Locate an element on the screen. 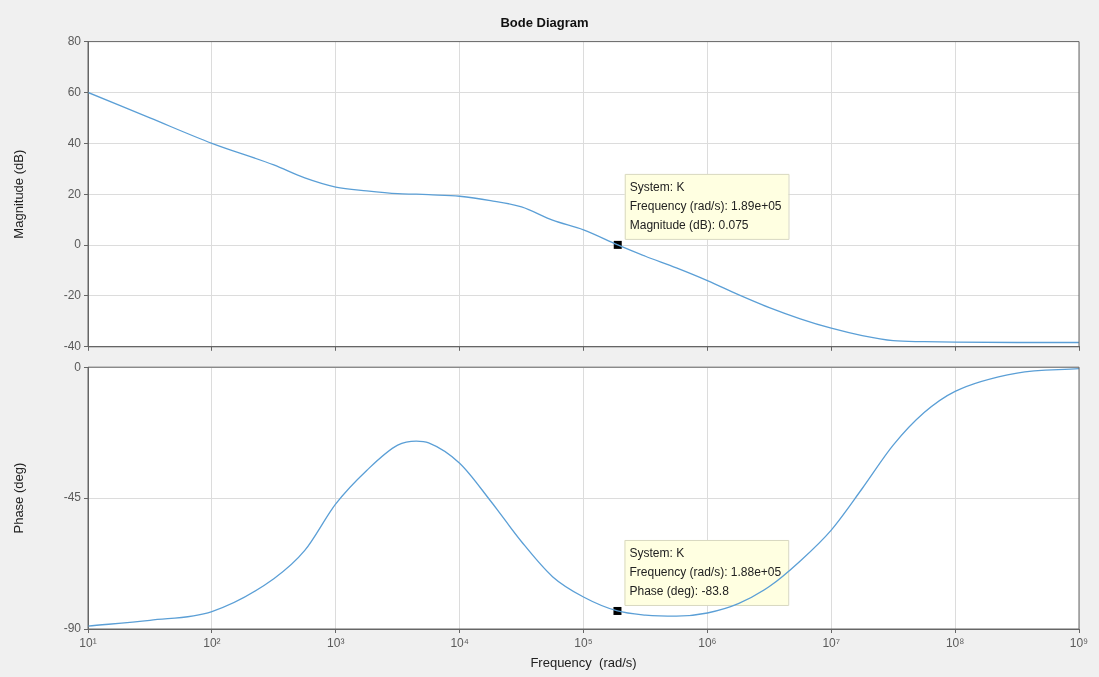  y-tick-label: 40 is located at coordinates (74, 142).